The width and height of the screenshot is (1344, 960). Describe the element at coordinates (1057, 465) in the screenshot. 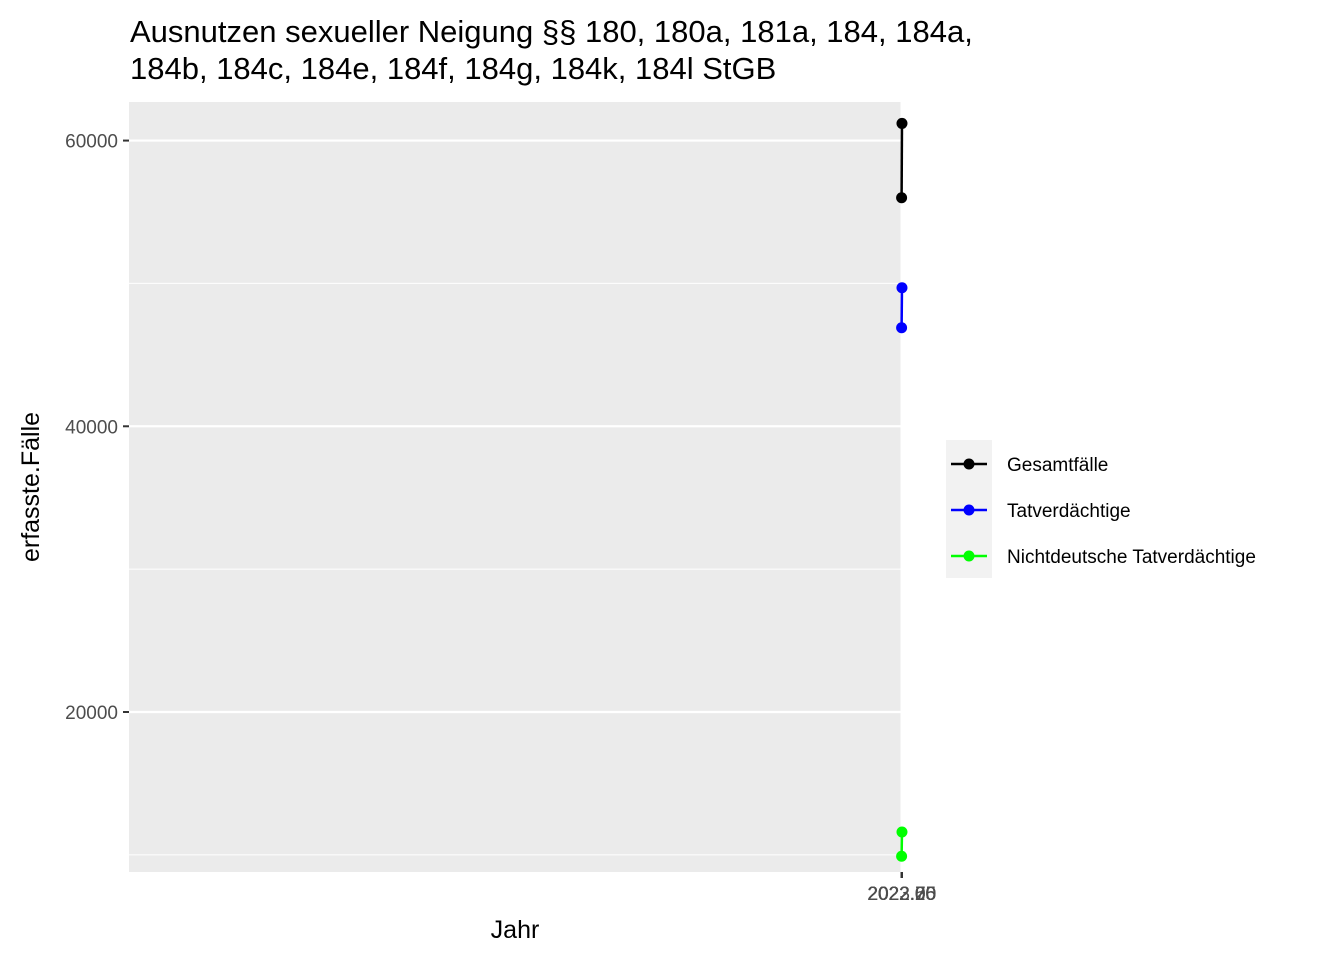

I see `legend-label: Gesamtfälle` at that location.